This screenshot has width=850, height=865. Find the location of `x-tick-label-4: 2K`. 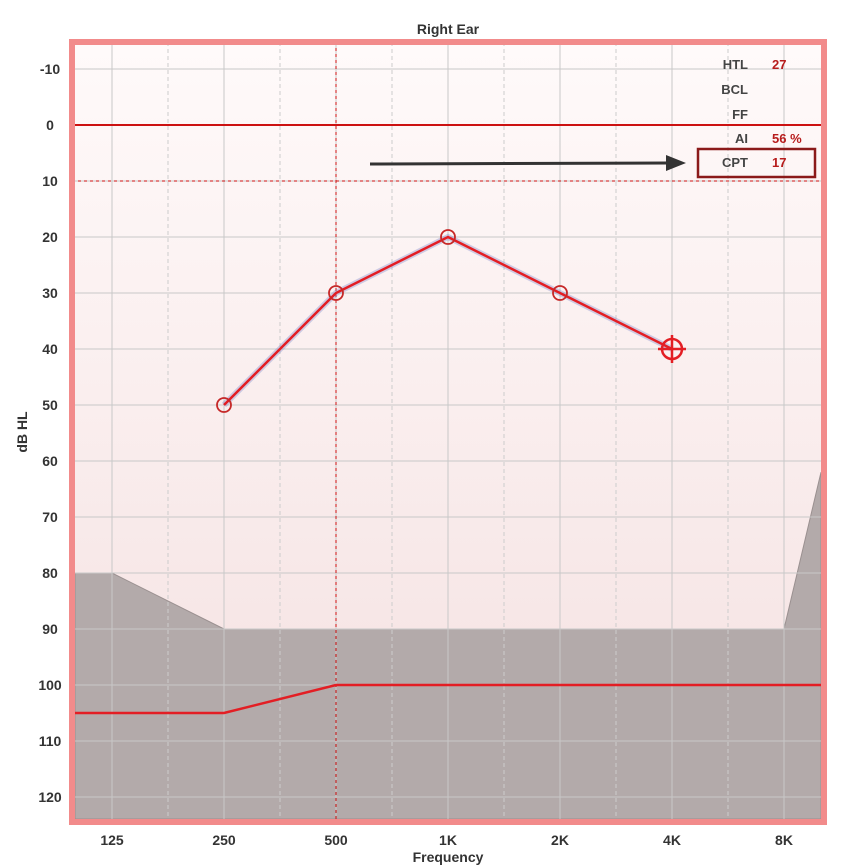

x-tick-label-4: 2K is located at coordinates (560, 840).